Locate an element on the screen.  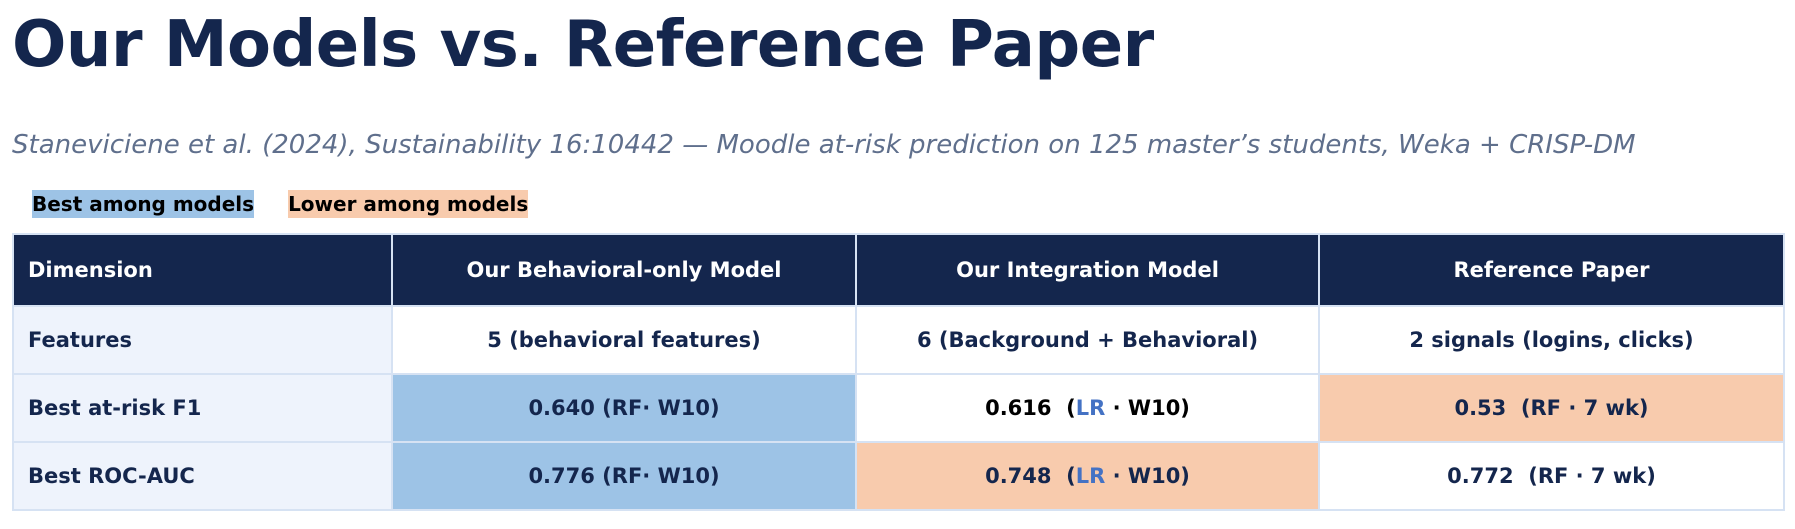
table-cell: 0.772 (RF · 7 wk) is located at coordinates (1551, 476).